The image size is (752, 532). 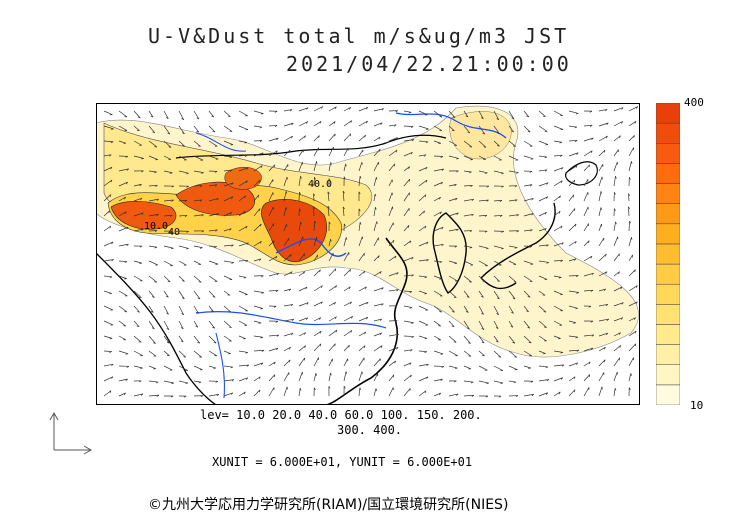 I want to click on river-mekong, so click(x=220, y=365).